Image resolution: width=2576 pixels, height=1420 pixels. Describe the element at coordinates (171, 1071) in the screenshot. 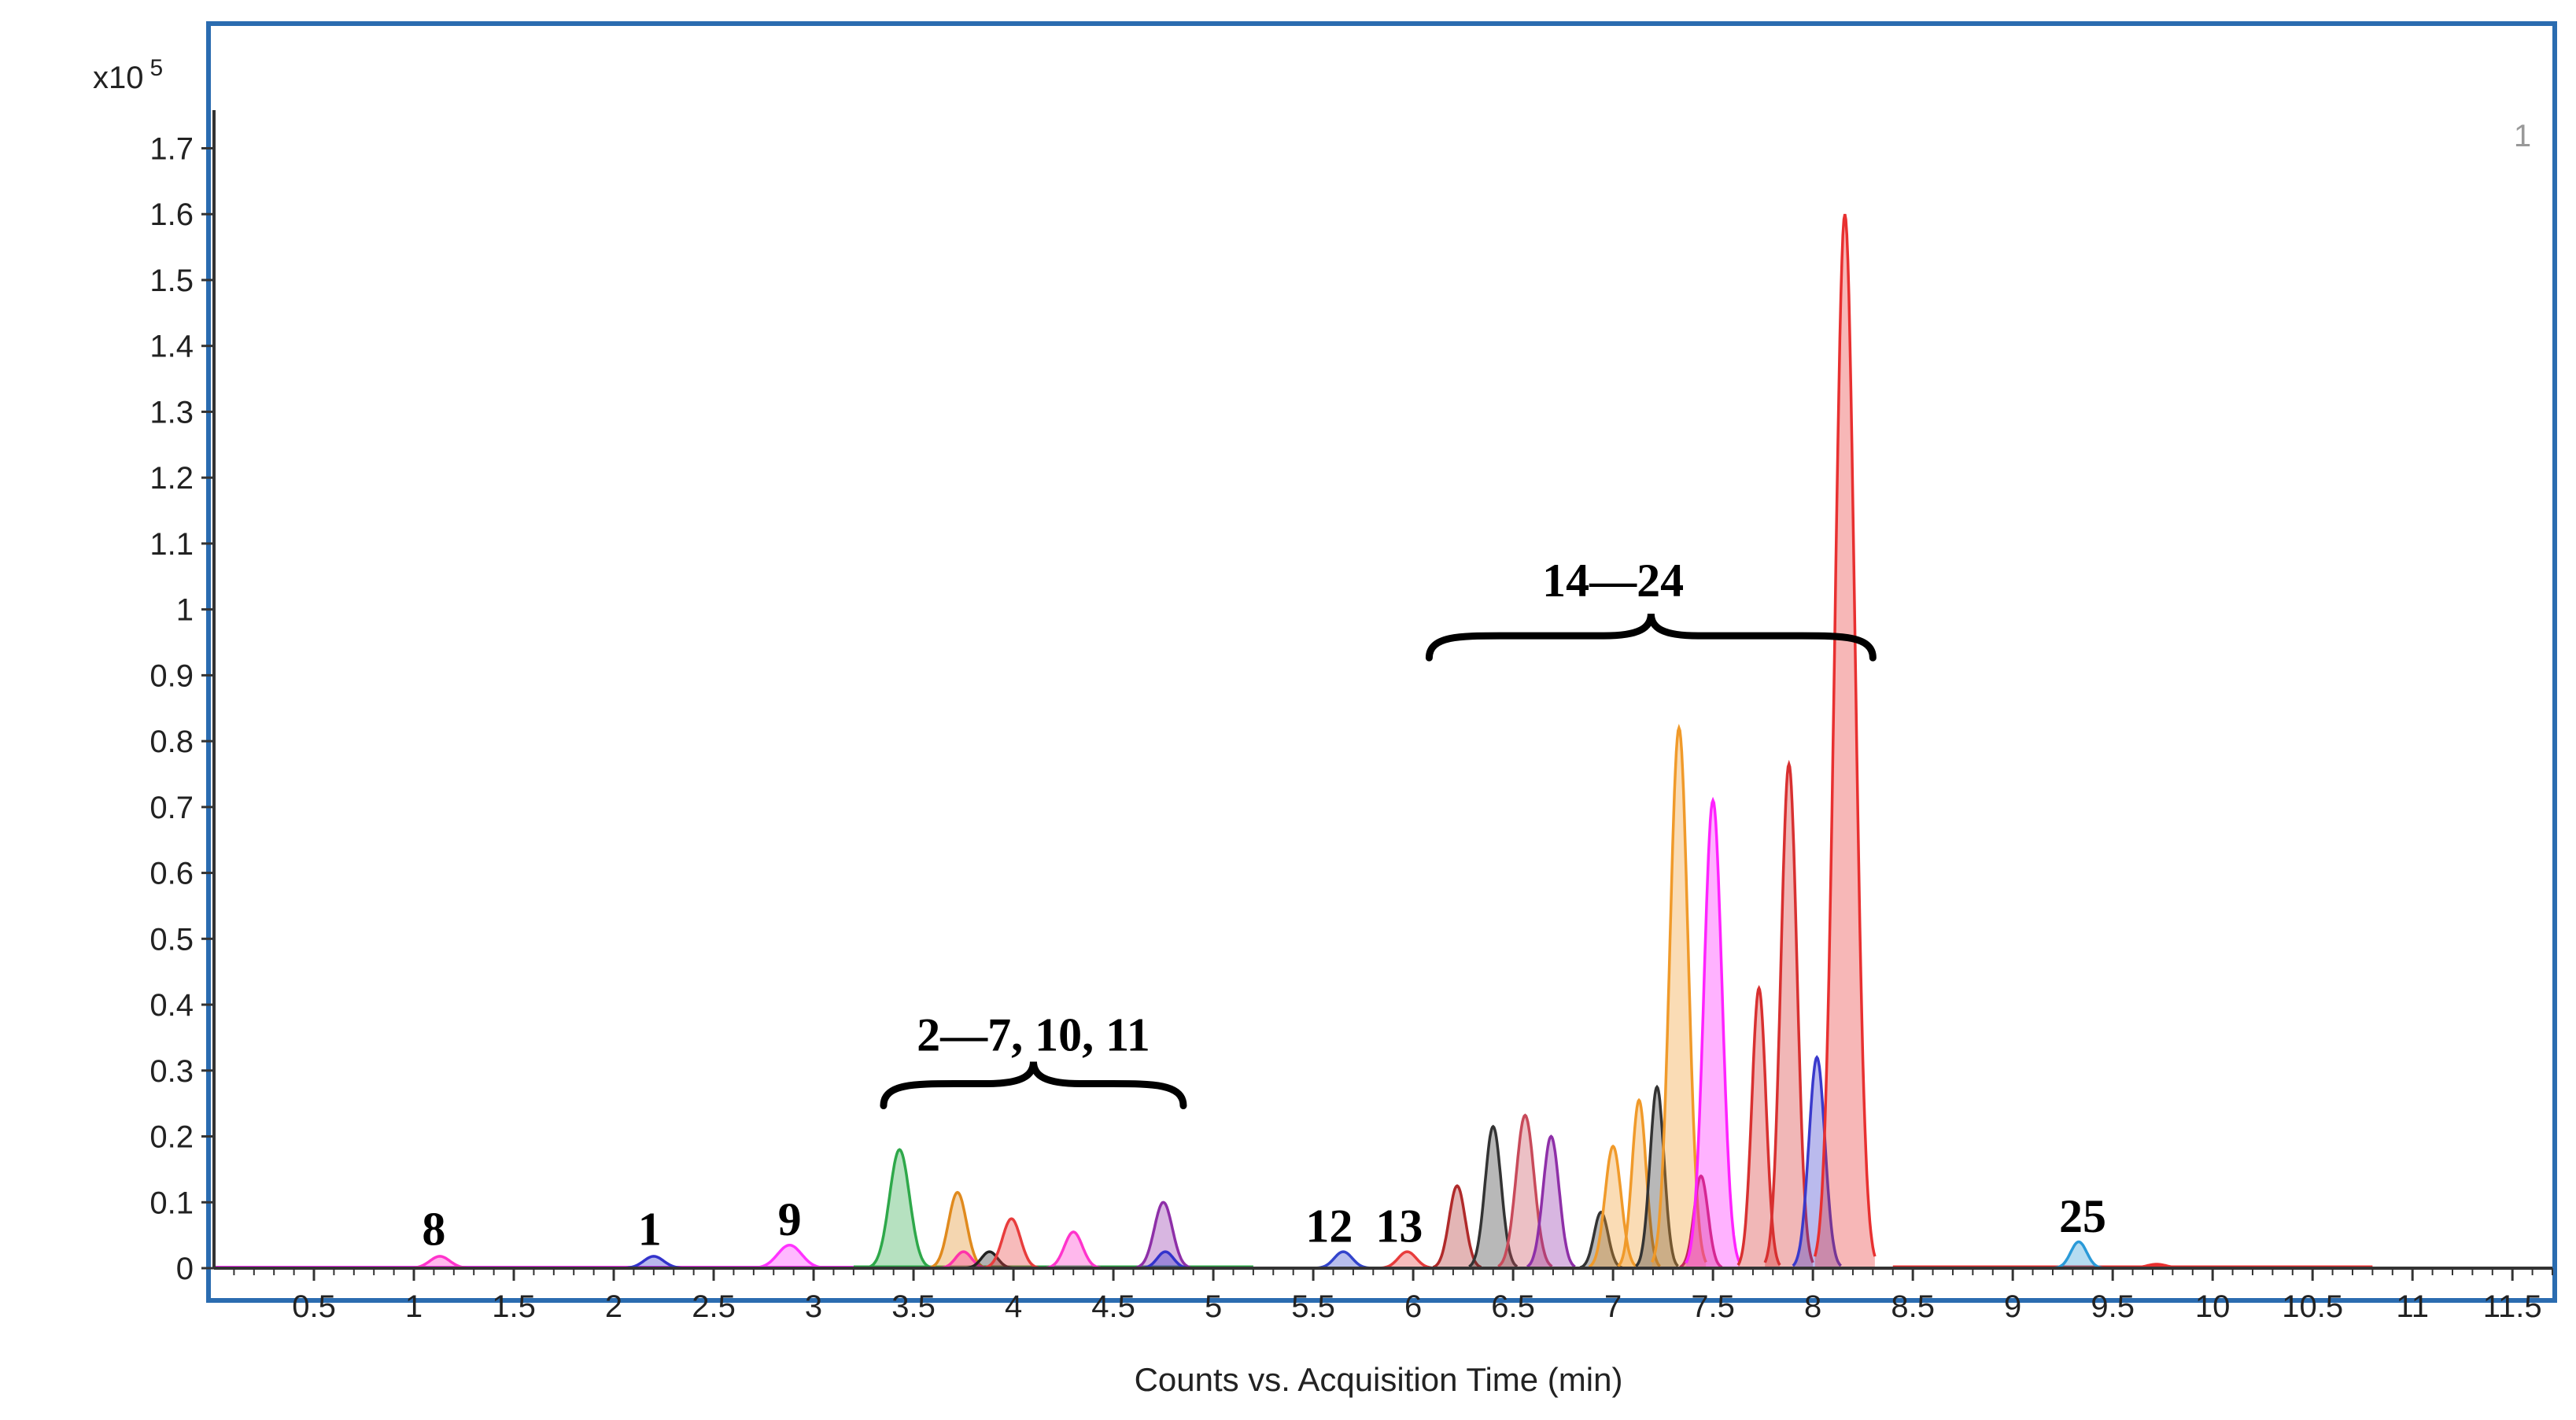

I see `y-tick-label: 0.3` at that location.